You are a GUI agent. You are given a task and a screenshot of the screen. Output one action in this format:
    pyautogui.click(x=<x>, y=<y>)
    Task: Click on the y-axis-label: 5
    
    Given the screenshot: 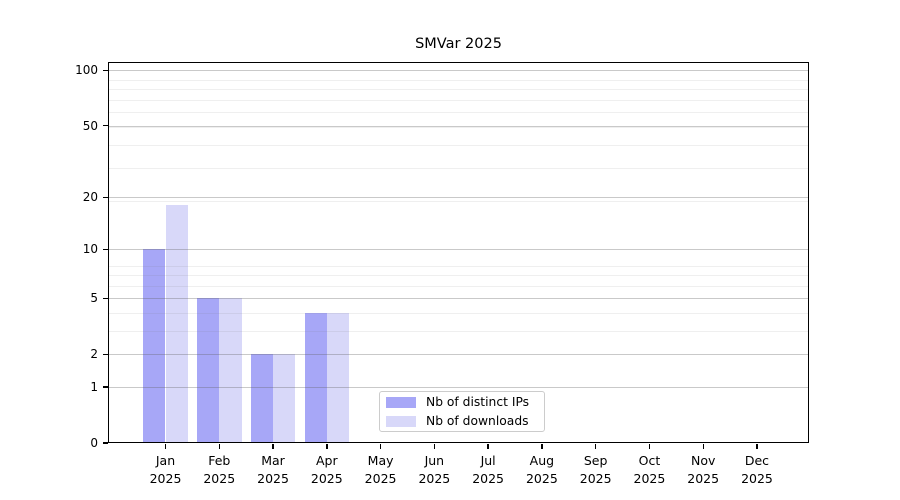 What is the action you would take?
    pyautogui.click(x=94, y=298)
    